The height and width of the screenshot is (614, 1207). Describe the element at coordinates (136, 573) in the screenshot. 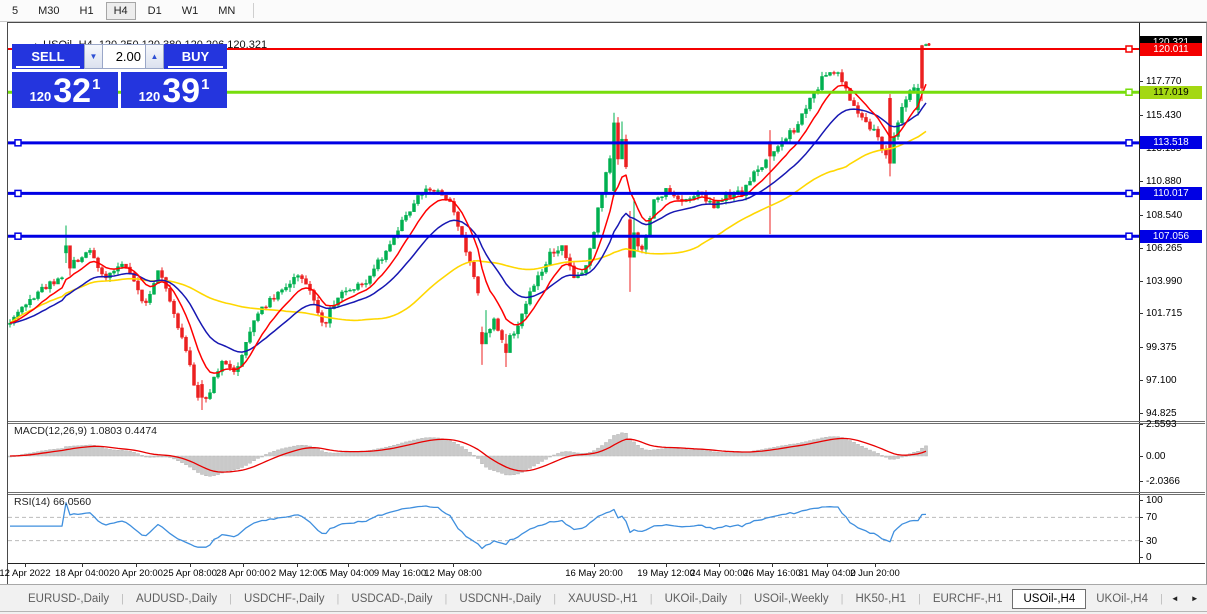

I see `time-axis-label: 20 Apr 20:00` at that location.